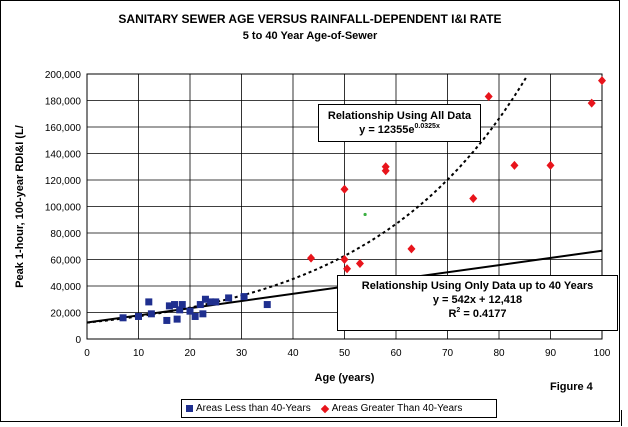  Describe the element at coordinates (310, 36) in the screenshot. I see `chart-subtitle: 5 to 40 Year Age-of-Sewer` at that location.